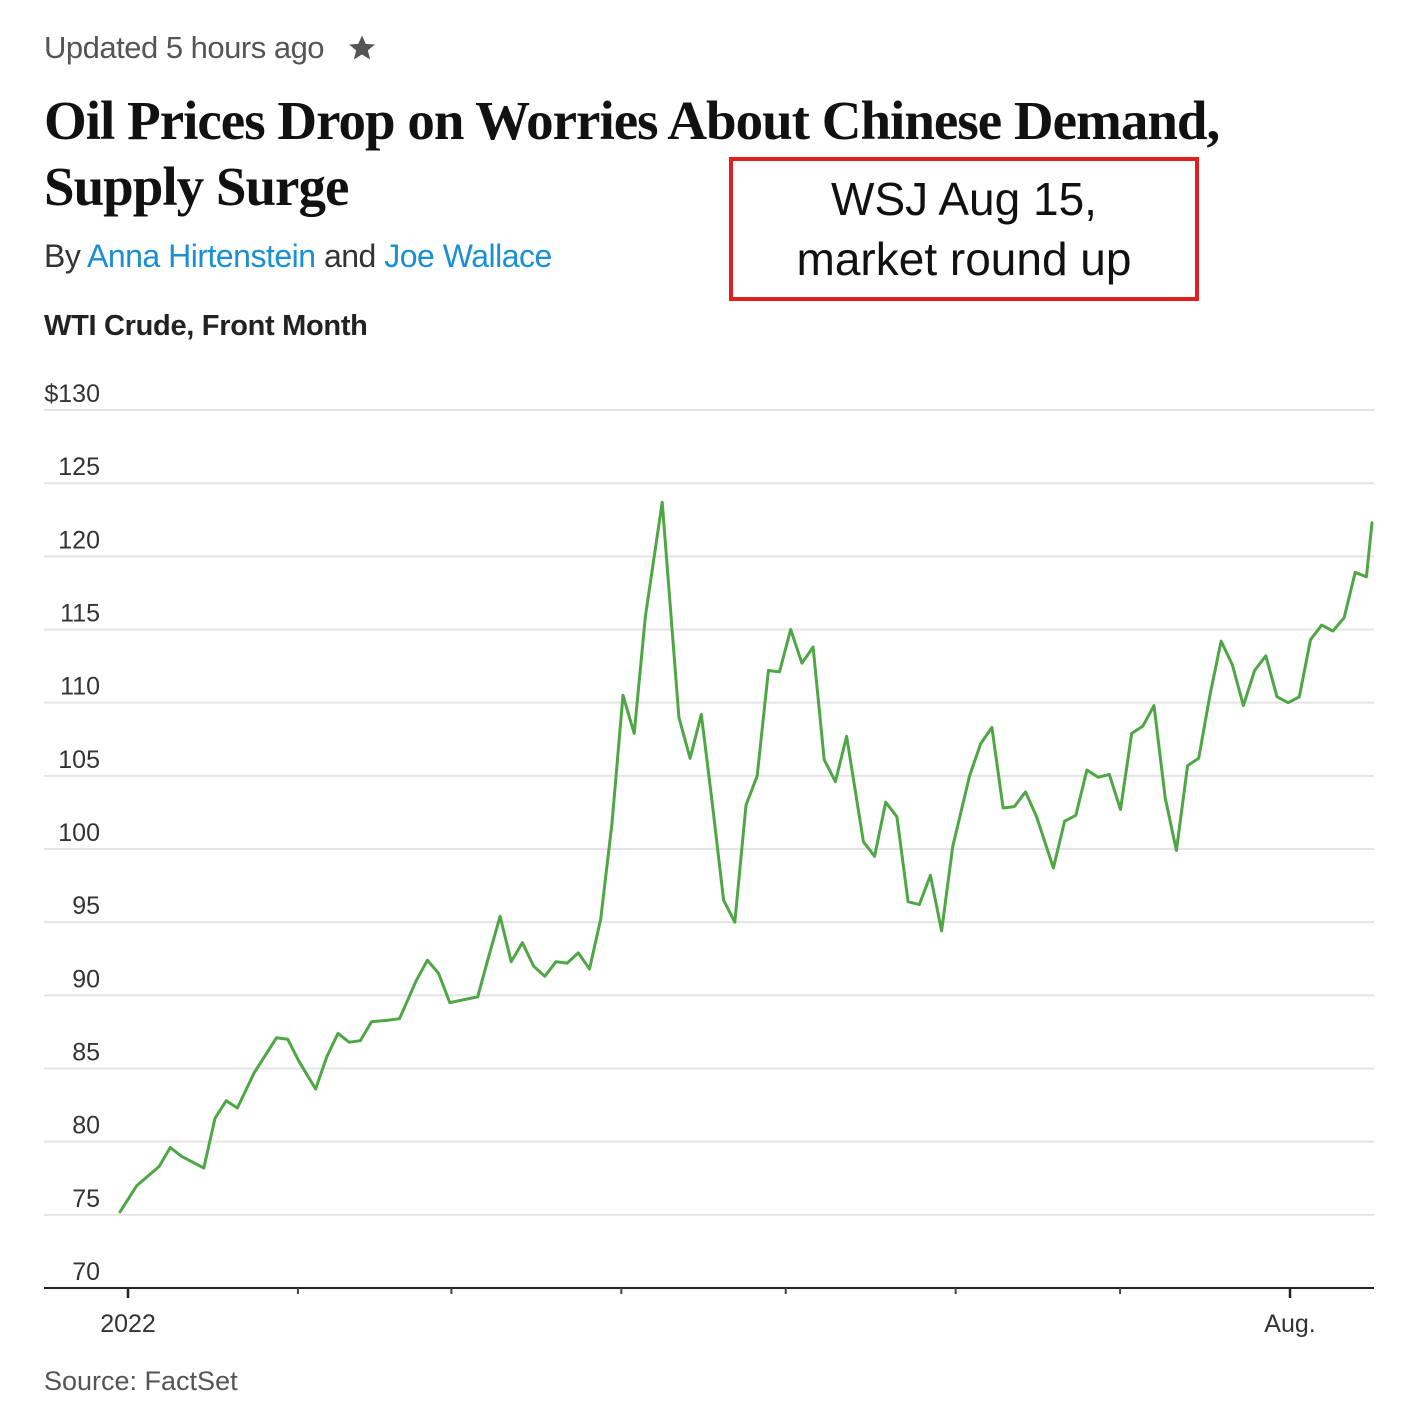  I want to click on y-tick-label: 95, so click(86, 906).